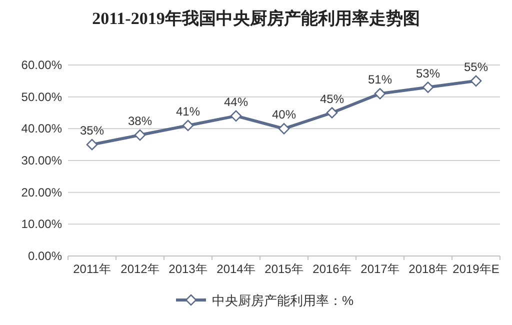  Describe the element at coordinates (332, 99) in the screenshot. I see `data-label: 45%` at that location.